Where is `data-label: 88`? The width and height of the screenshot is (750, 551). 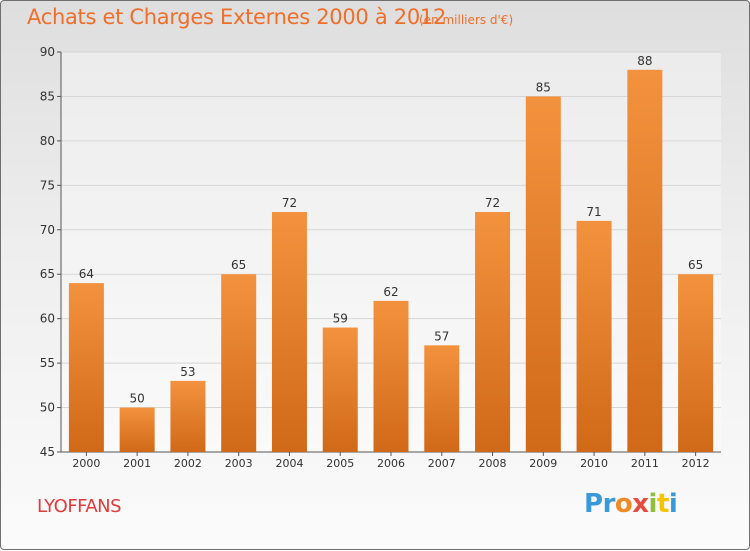 data-label: 88 is located at coordinates (644, 61).